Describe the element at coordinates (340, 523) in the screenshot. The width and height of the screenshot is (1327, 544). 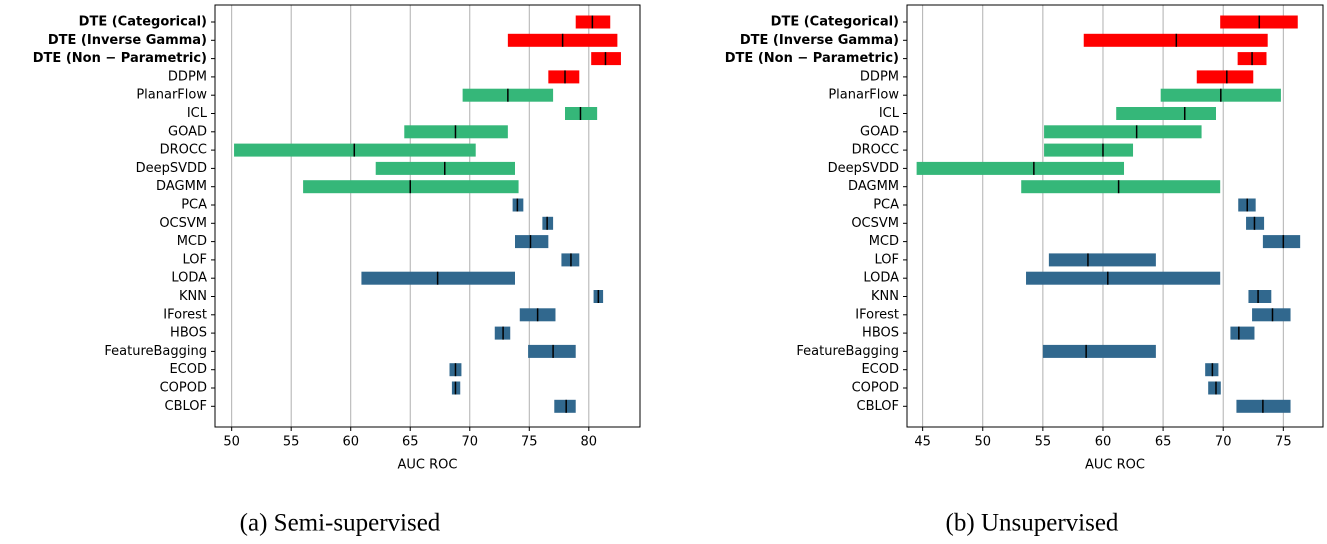
I see `caption: (a) Semi-supervised` at that location.